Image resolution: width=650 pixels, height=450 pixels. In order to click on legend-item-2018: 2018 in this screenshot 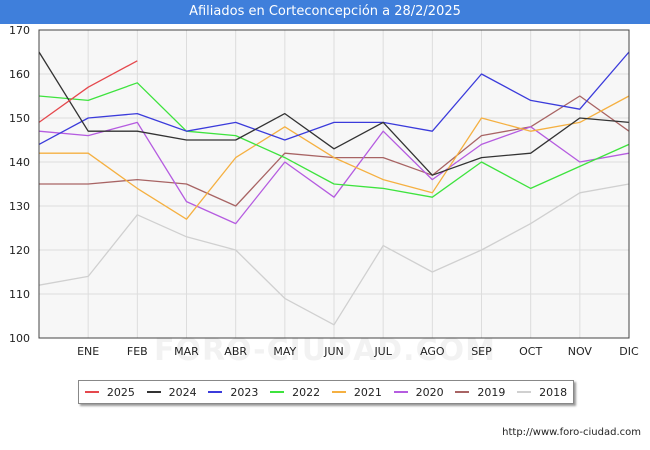, I will do `click(542, 392)`.